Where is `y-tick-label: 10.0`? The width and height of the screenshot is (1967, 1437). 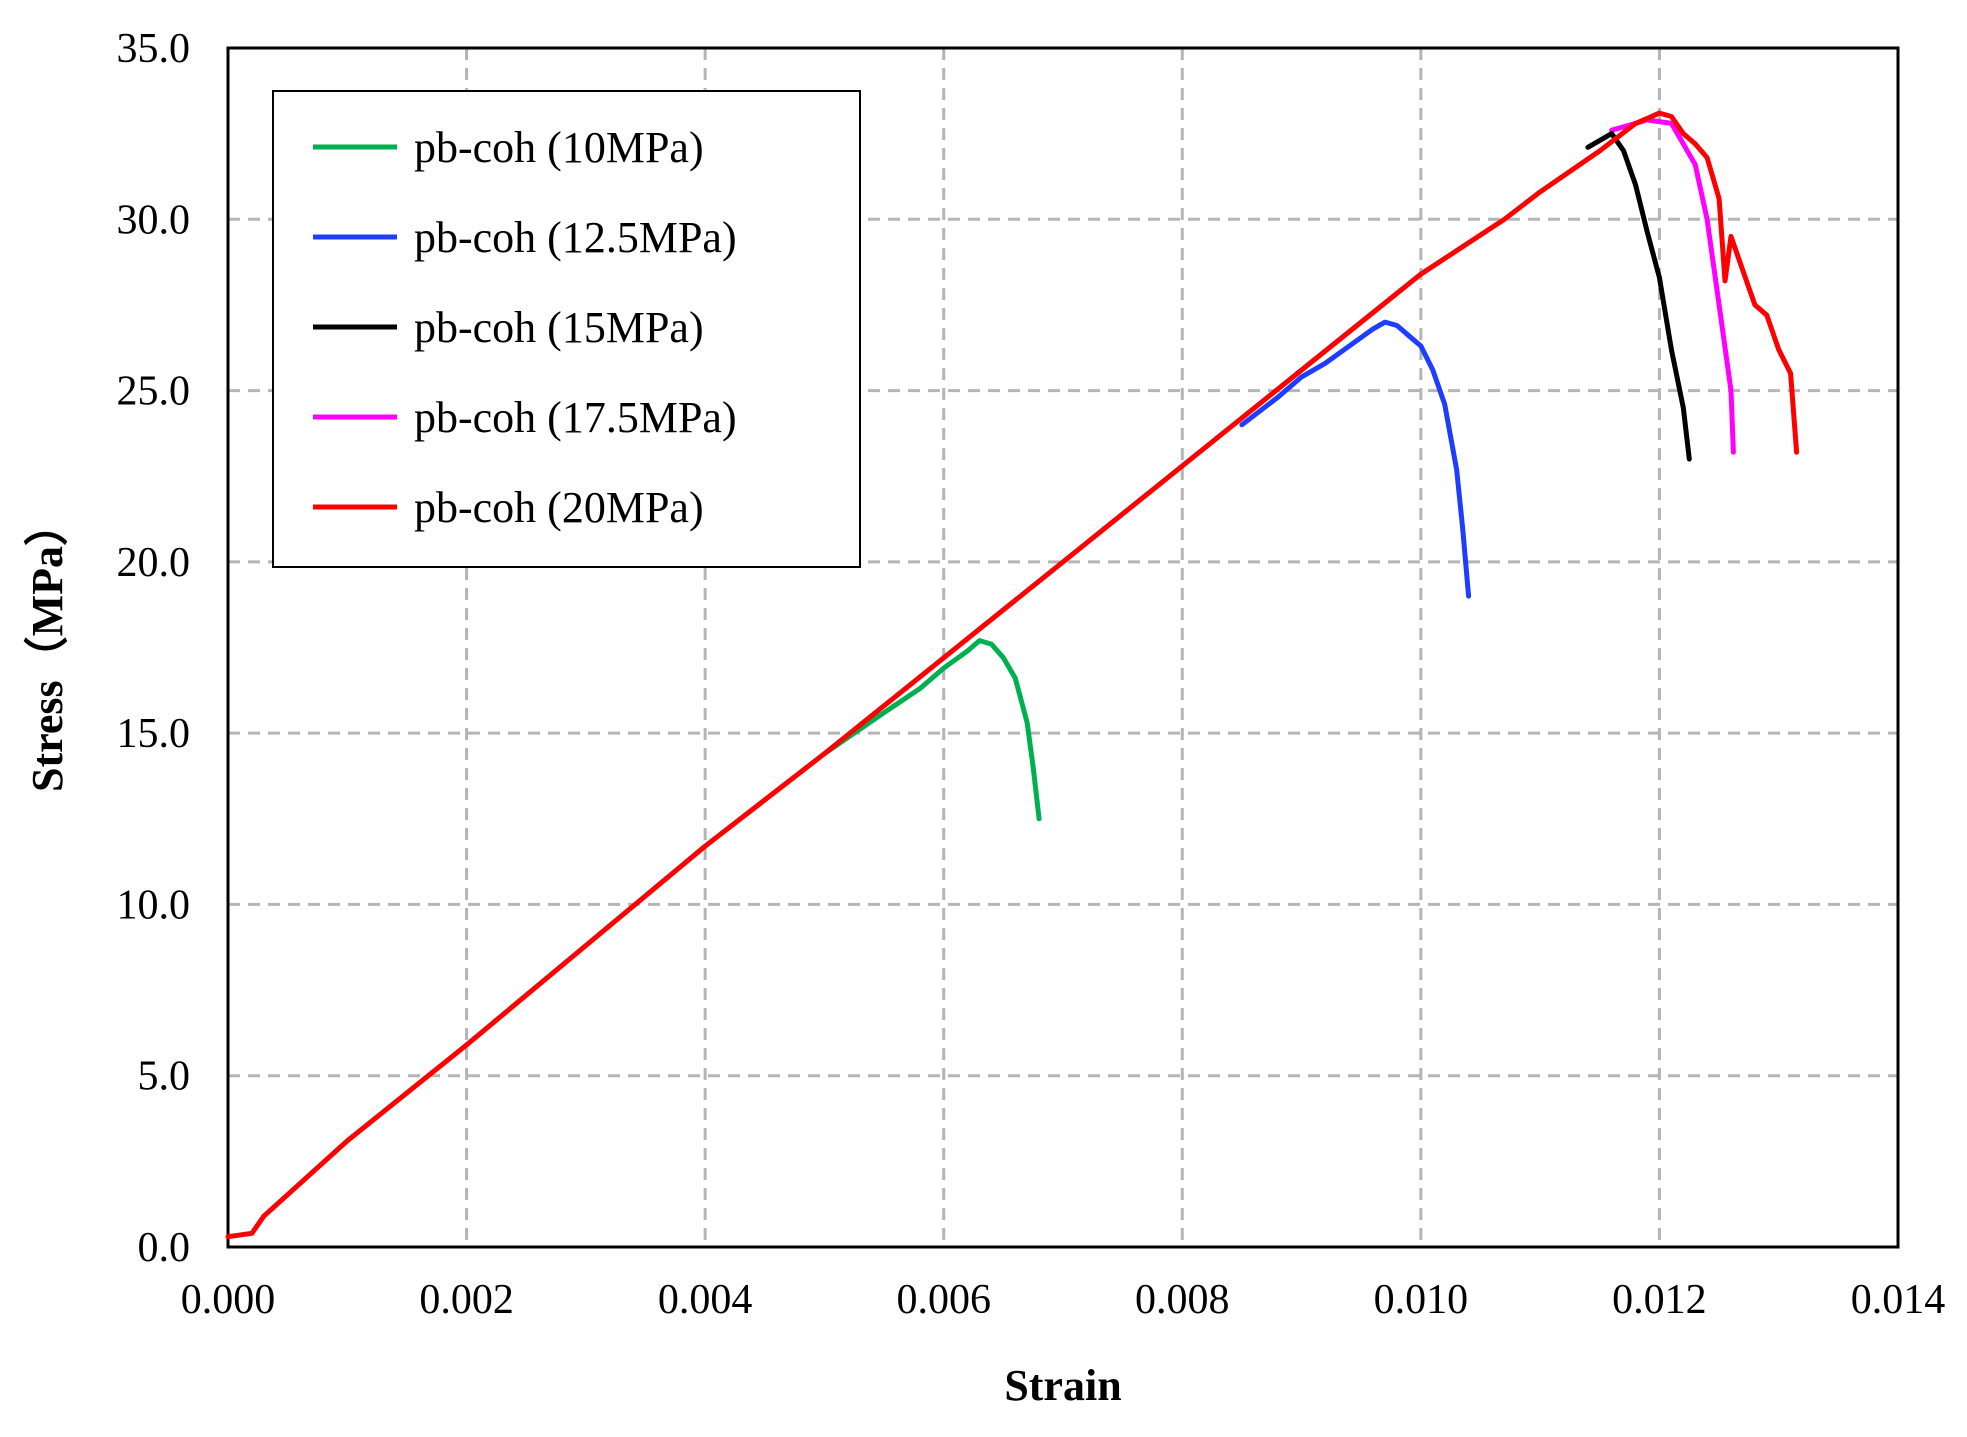 y-tick-label: 10.0 is located at coordinates (154, 905).